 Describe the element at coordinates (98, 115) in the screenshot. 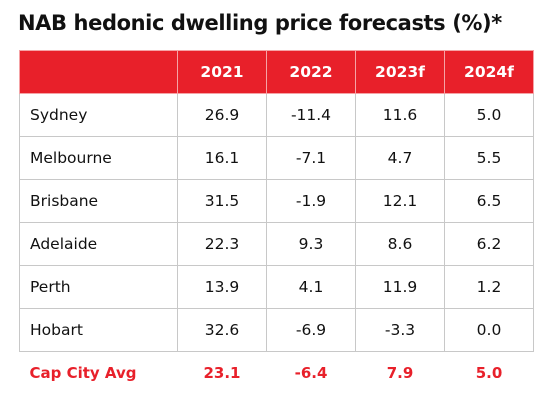

I see `city-name-cell: Sydney` at that location.